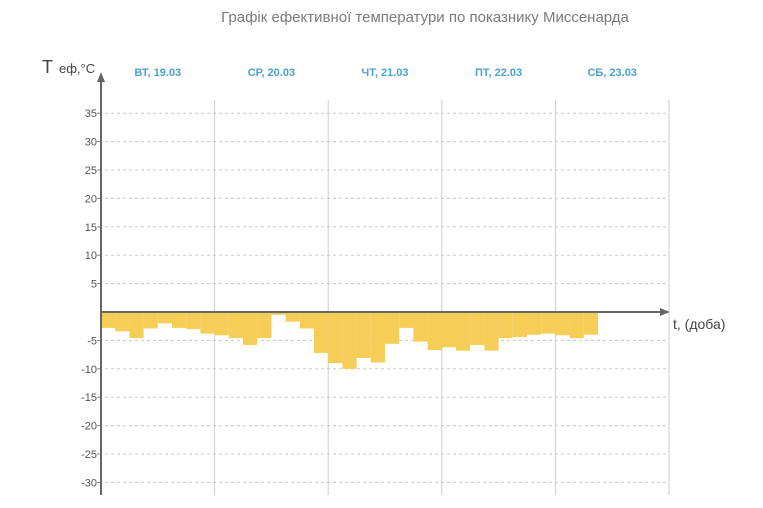  What do you see at coordinates (665, 312) in the screenshot?
I see `x-axis-arrow` at bounding box center [665, 312].